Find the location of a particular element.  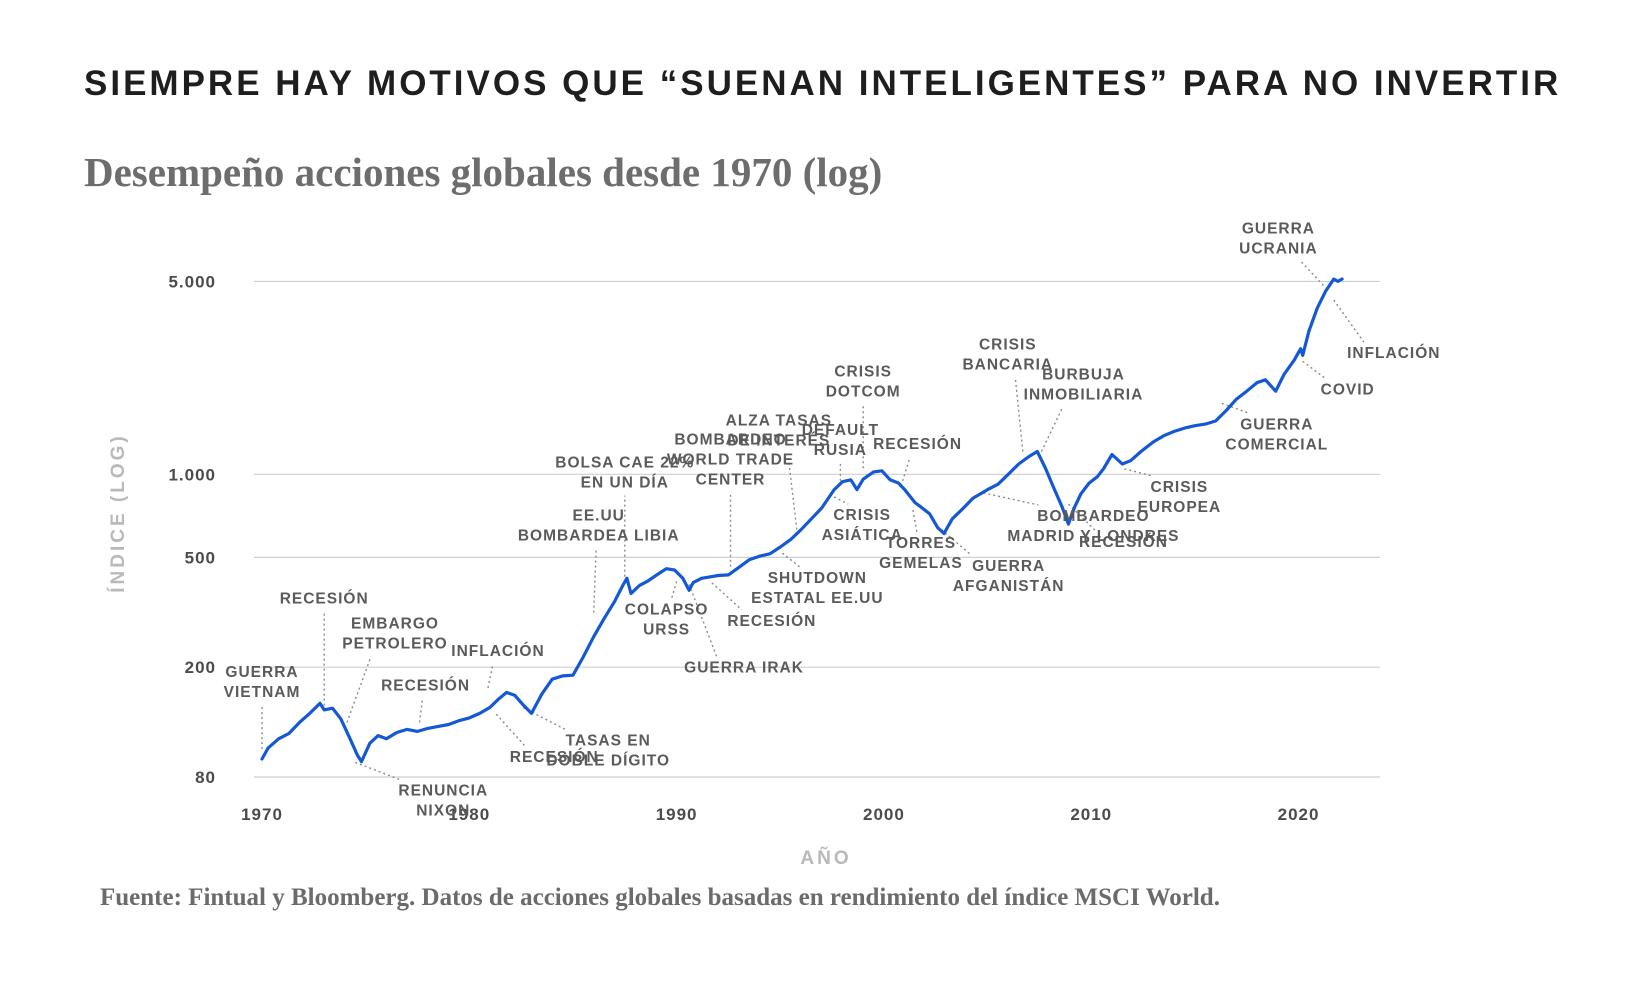

annotation-label: ESTATAL EE.UU is located at coordinates (817, 598).